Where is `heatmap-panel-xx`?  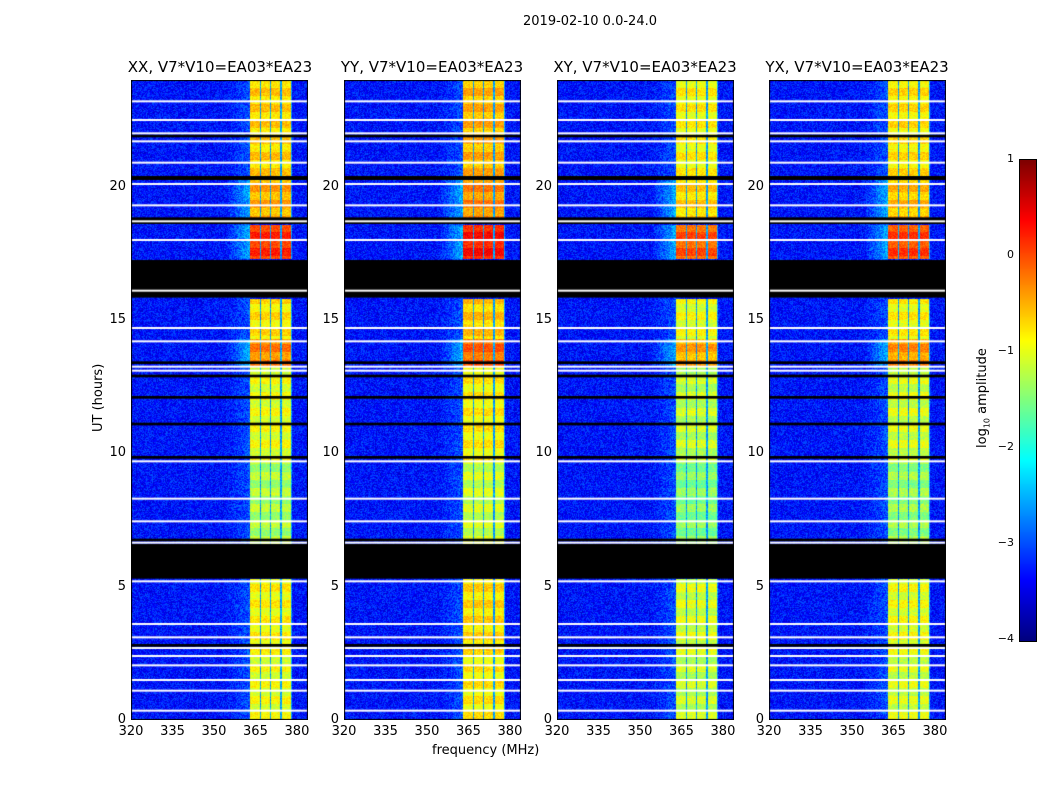
heatmap-panel-xx is located at coordinates (219, 400).